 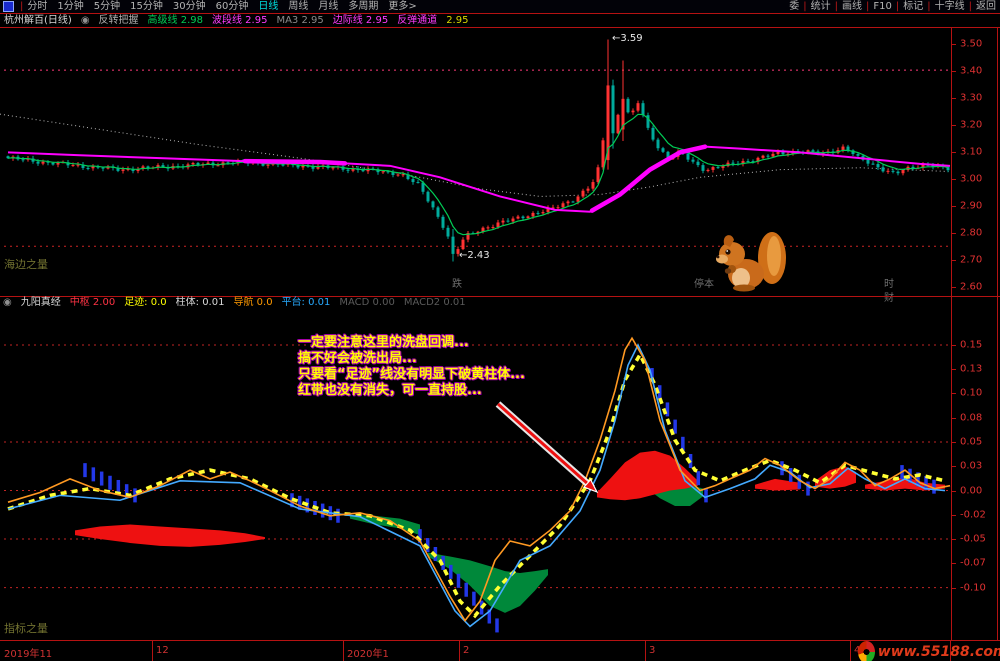 What do you see at coordinates (457, 20) in the screenshot?
I see `title-token-8: 2.95` at bounding box center [457, 20].